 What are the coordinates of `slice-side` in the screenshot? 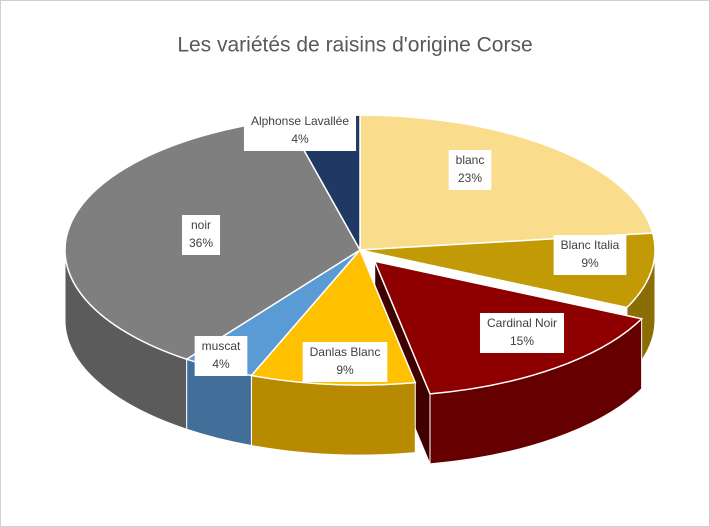 It's located at (333, 415).